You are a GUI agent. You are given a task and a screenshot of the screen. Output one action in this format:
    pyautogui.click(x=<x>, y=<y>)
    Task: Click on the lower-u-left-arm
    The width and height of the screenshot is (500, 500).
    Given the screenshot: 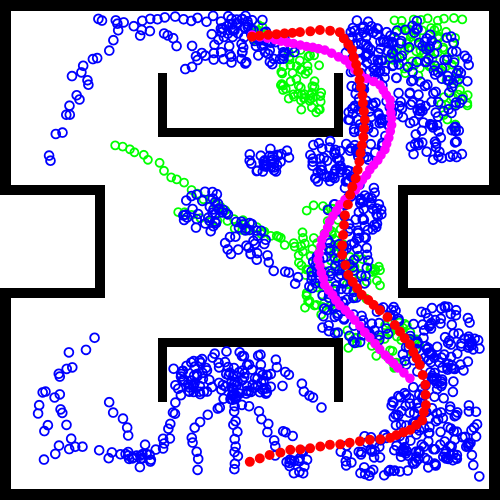 What is the action you would take?
    pyautogui.click(x=162, y=370)
    